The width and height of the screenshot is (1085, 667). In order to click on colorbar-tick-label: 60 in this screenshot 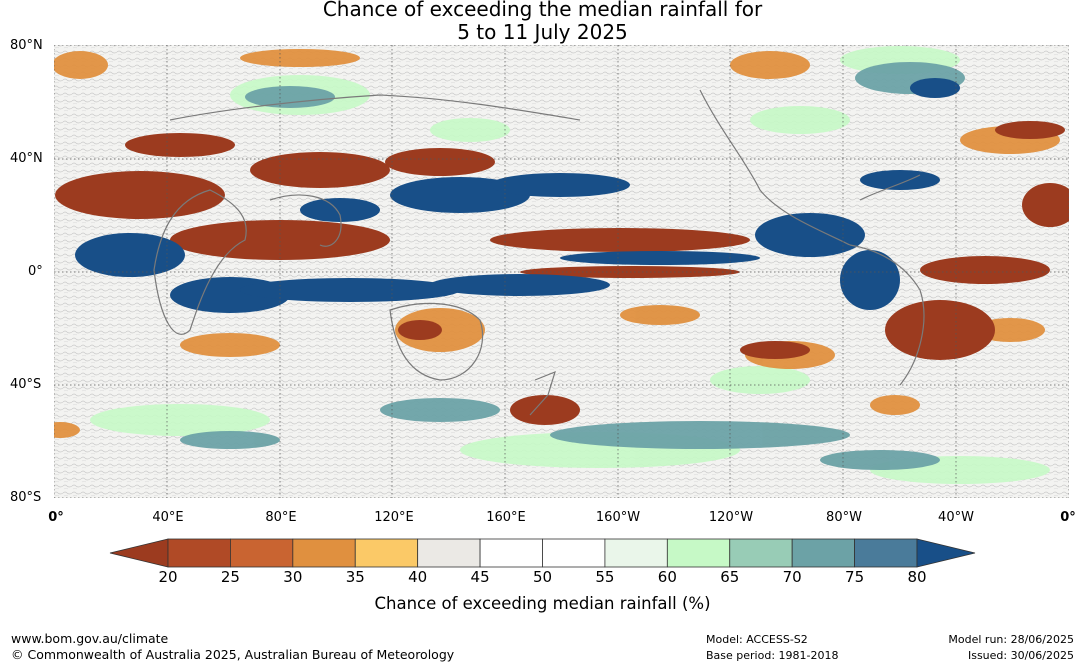, I will do `click(667, 577)`.